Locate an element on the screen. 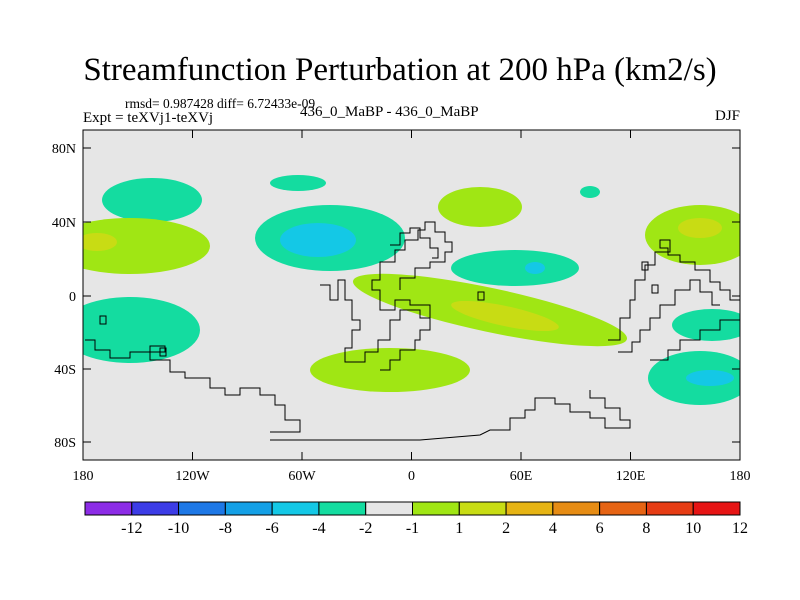 The image size is (800, 600). colorbar-label: -2 is located at coordinates (365, 528).